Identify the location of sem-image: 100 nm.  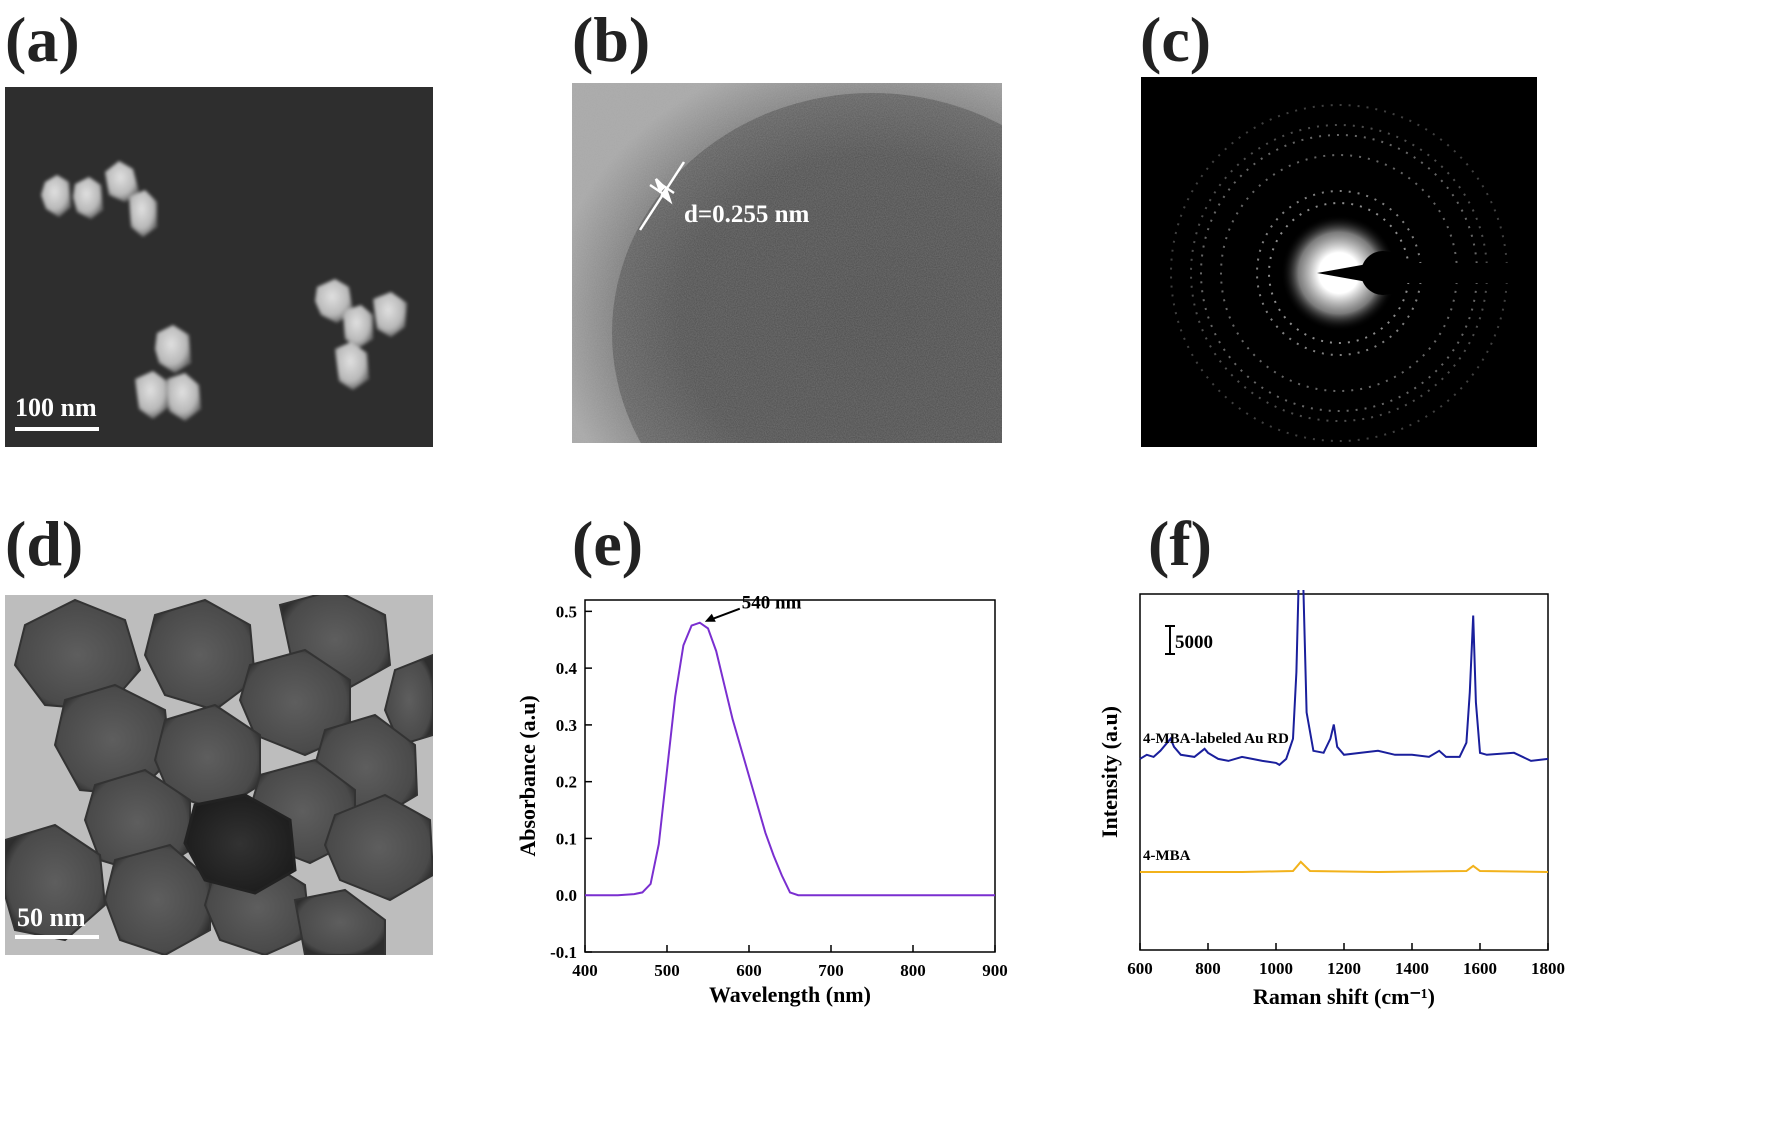
(219, 267).